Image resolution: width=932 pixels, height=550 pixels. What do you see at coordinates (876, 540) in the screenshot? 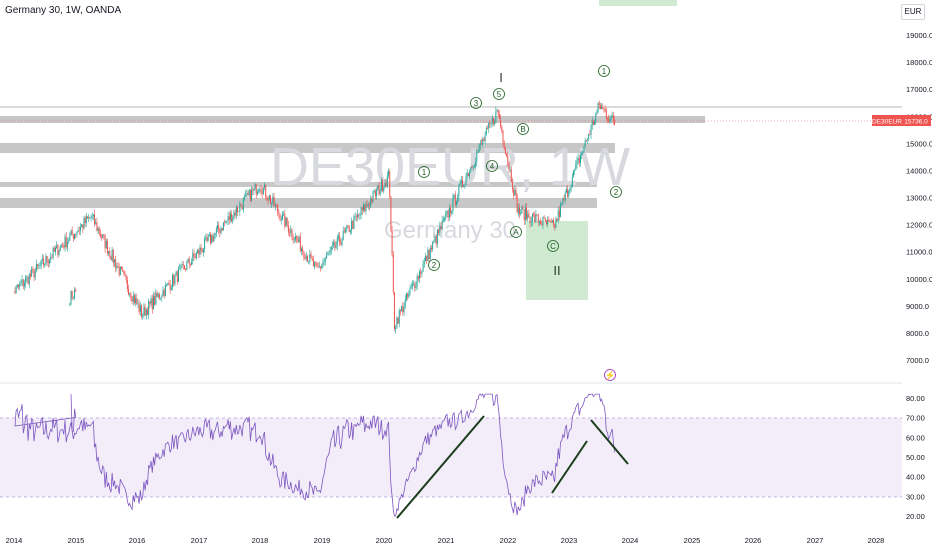
I see `time-tick: 2028` at bounding box center [876, 540].